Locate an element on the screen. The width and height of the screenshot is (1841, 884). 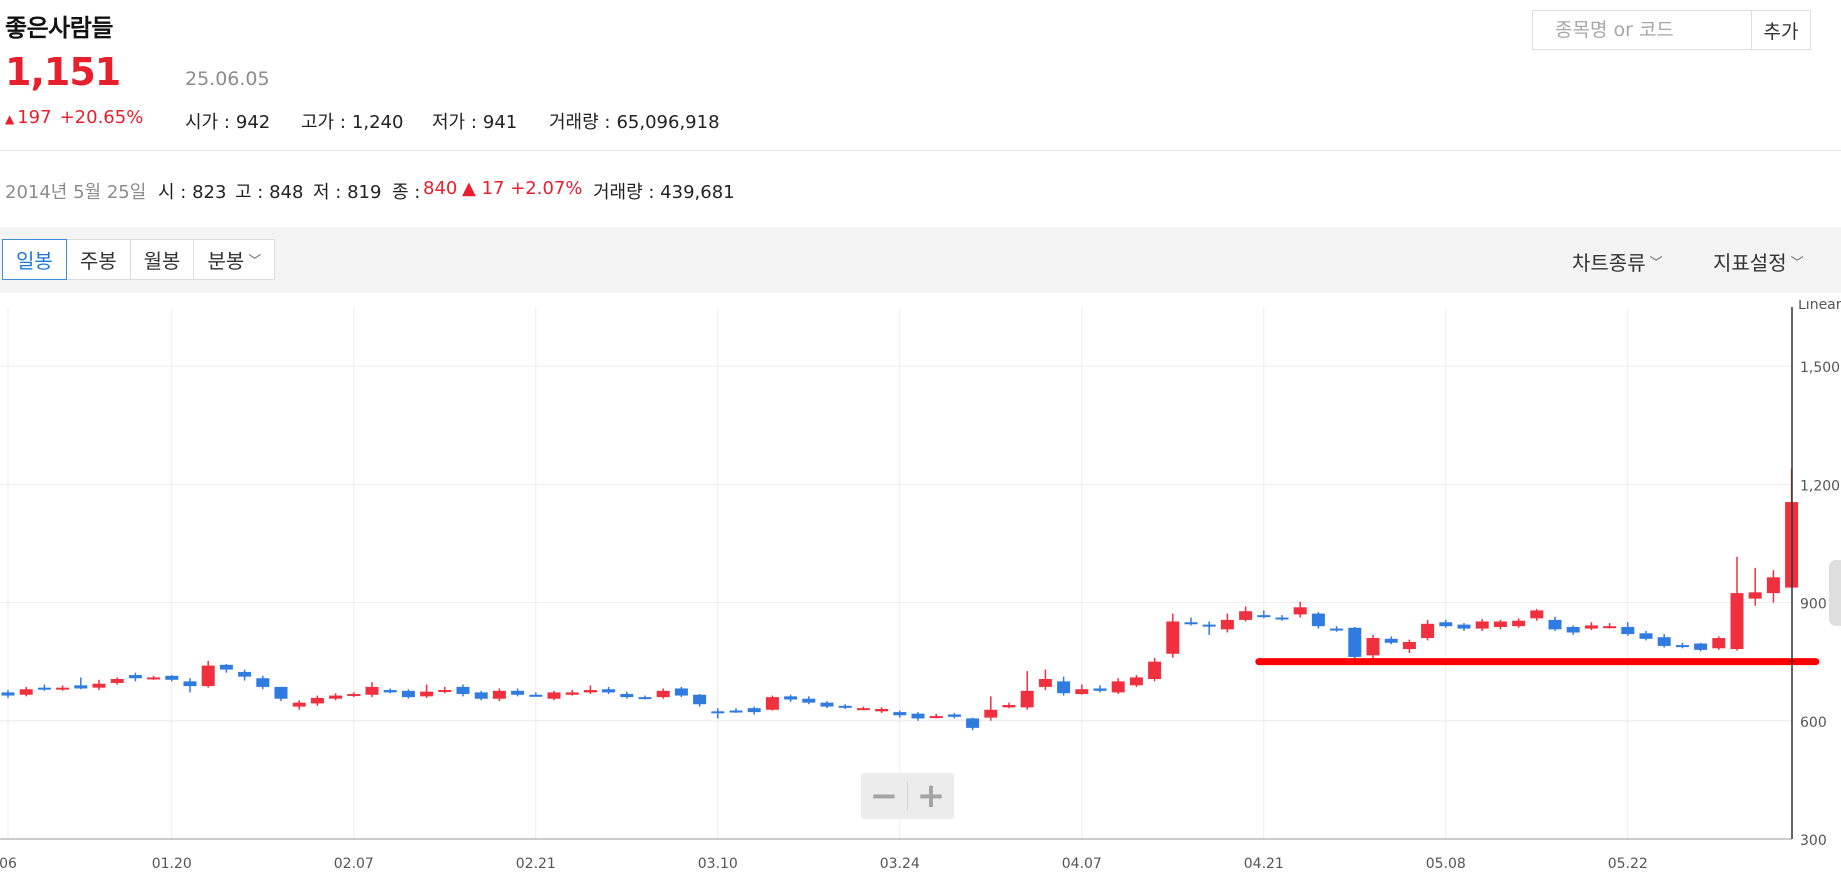
chart-type-dropdown: 차트종류 ﹀ is located at coordinates (1617, 261).